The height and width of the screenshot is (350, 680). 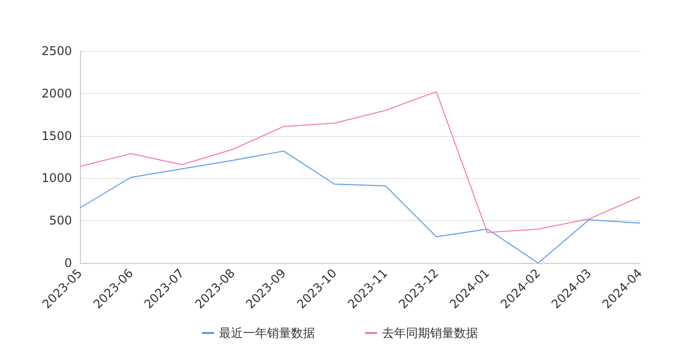 I want to click on y-tick-label: 0, so click(x=68, y=263).